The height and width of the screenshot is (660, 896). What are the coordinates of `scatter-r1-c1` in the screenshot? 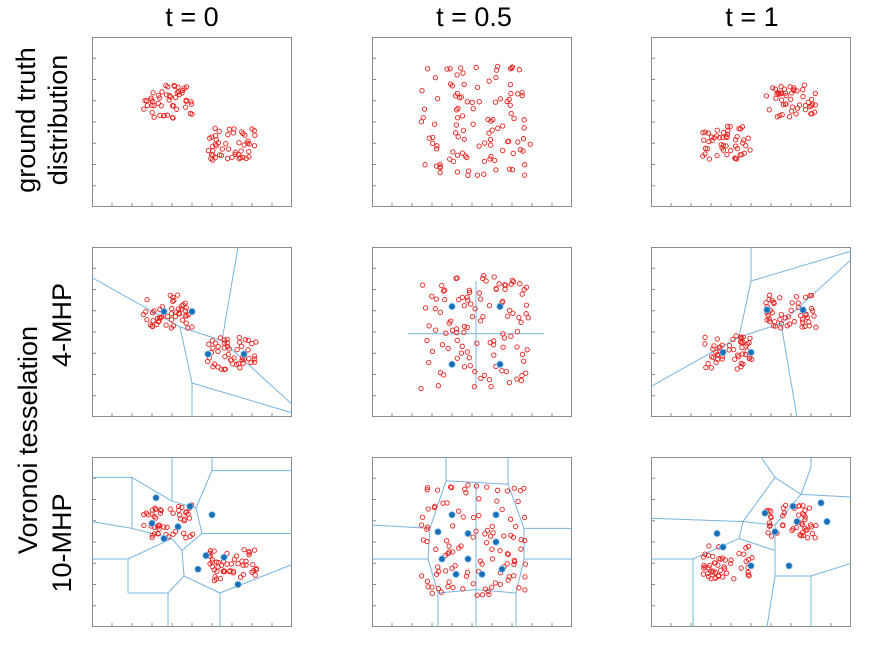 It's located at (472, 332).